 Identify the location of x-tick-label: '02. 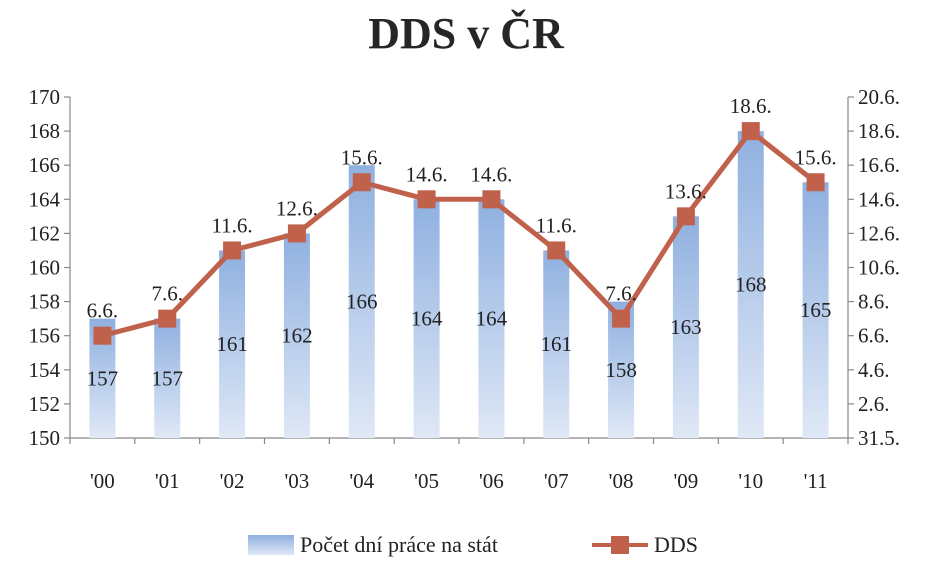
(232, 481).